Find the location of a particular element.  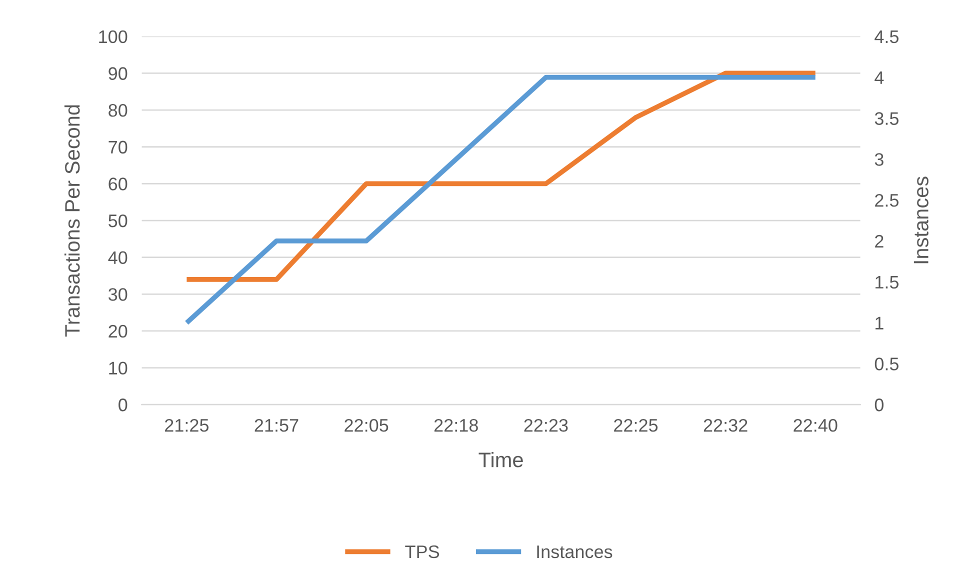

x-axis-title: Time is located at coordinates (500, 460).